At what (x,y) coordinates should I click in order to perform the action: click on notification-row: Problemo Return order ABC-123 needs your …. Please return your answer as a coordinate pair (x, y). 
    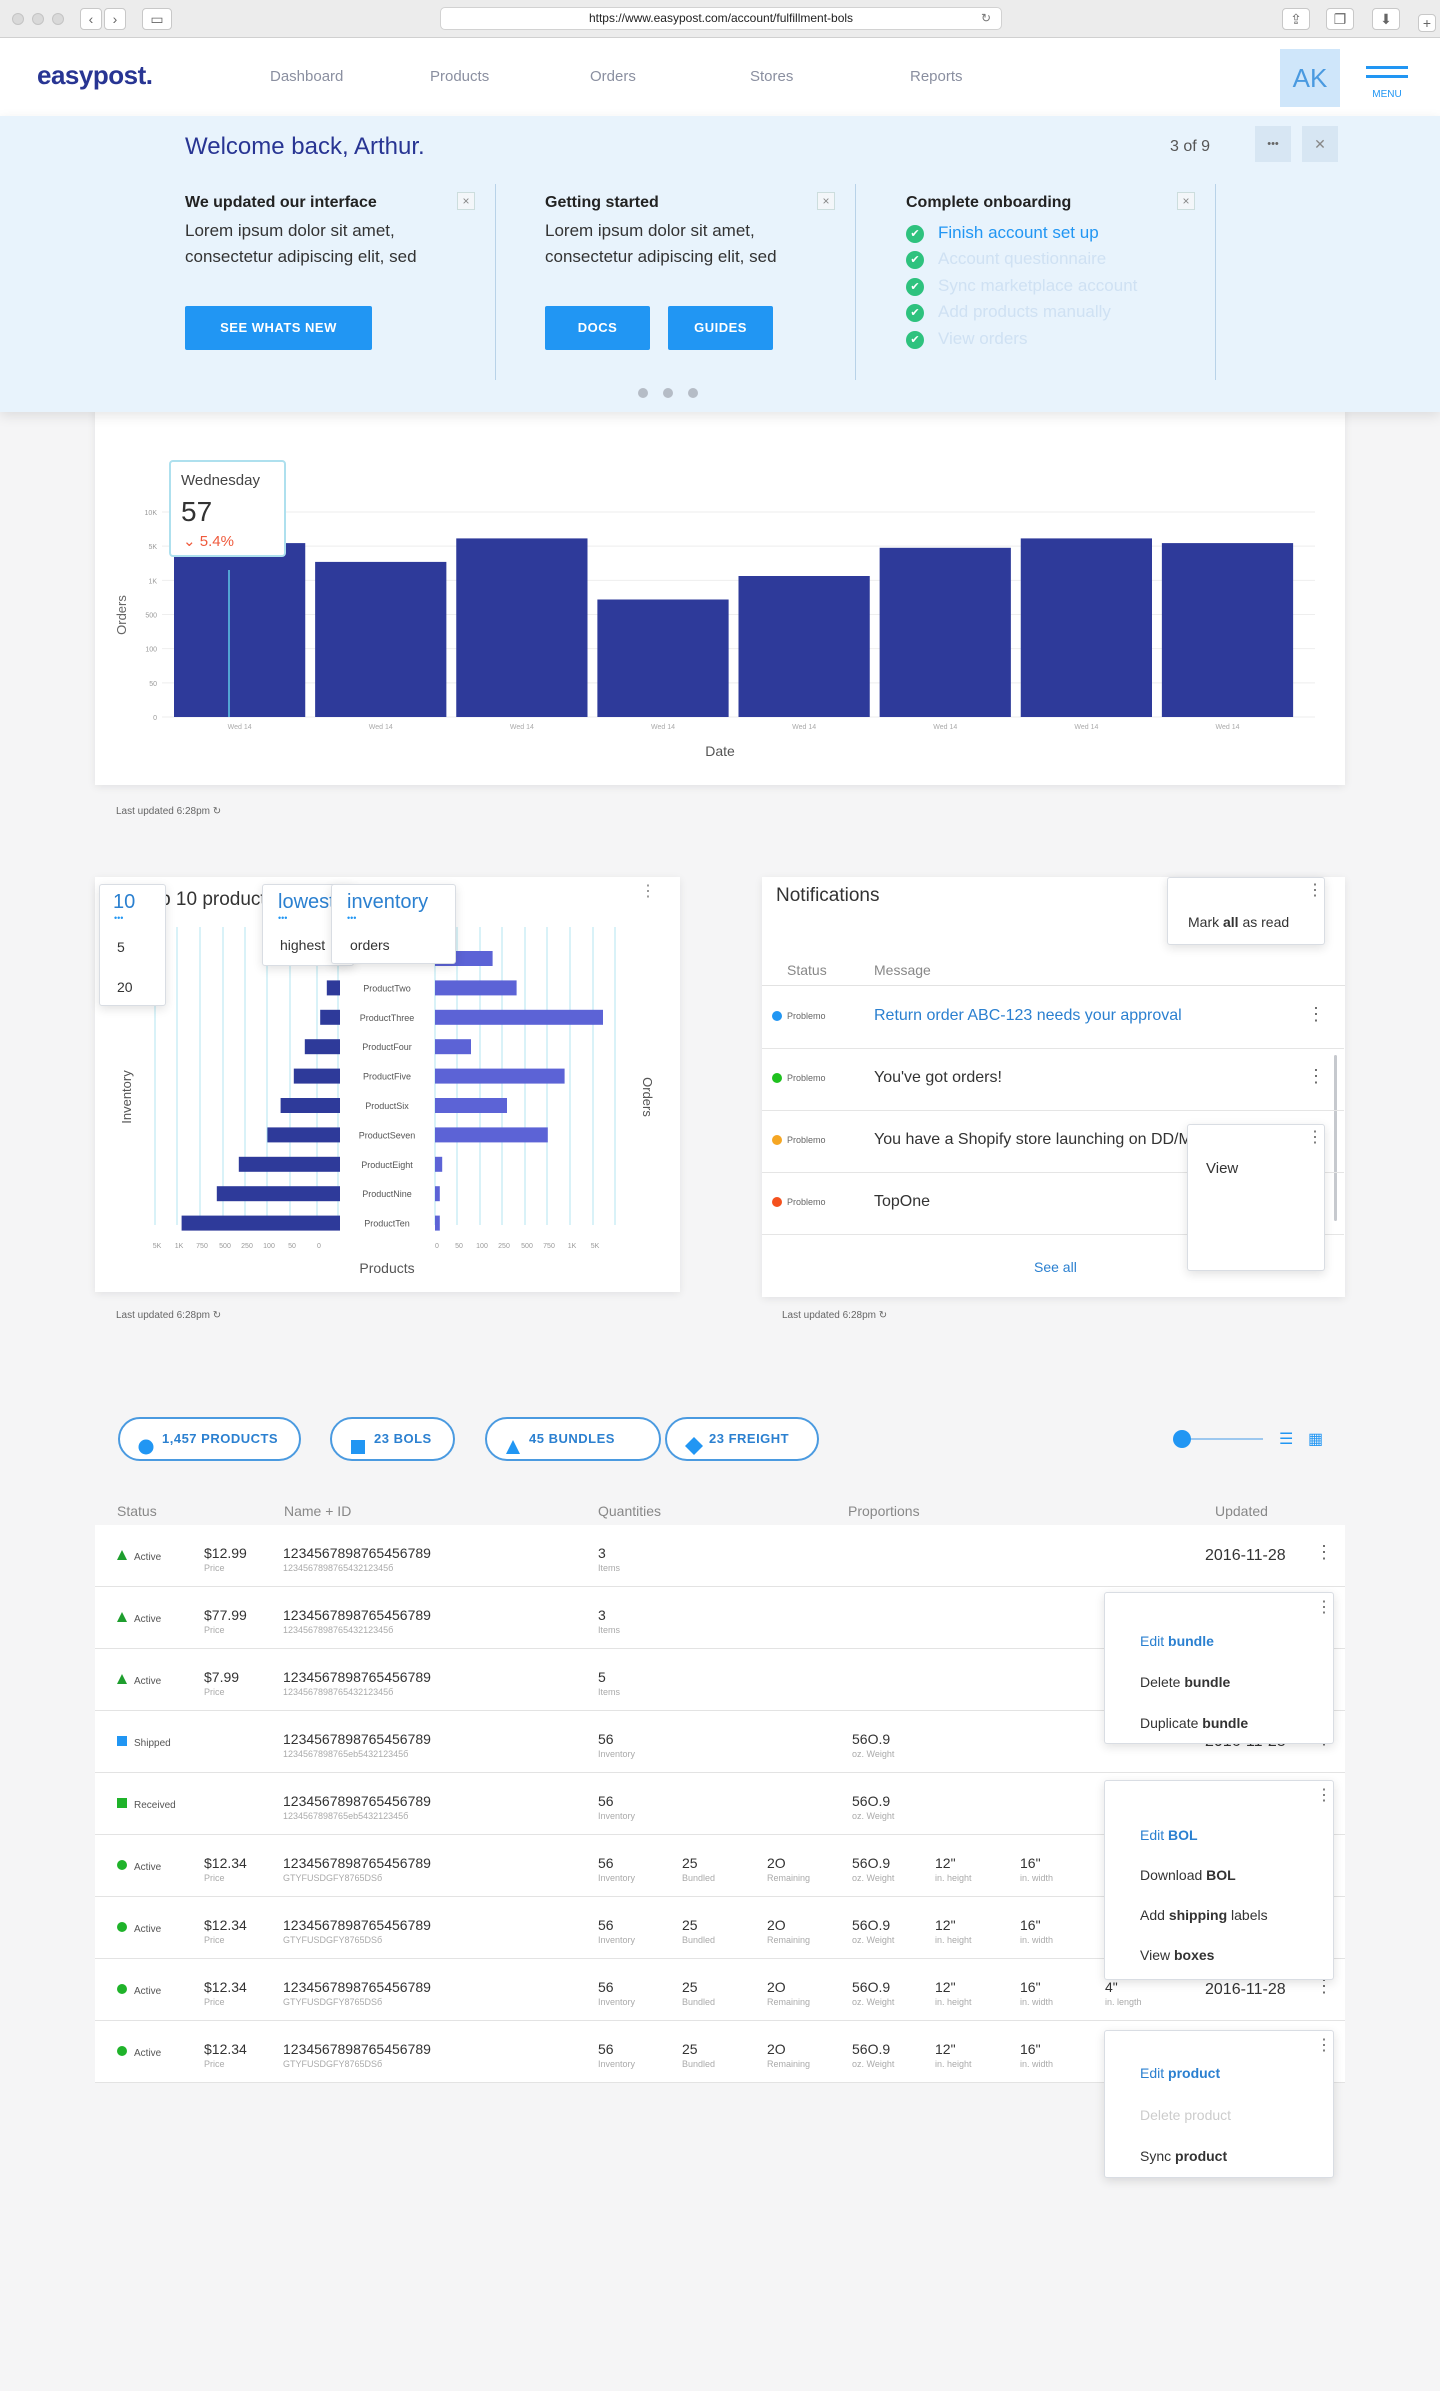
    Looking at the image, I should click on (1053, 1018).